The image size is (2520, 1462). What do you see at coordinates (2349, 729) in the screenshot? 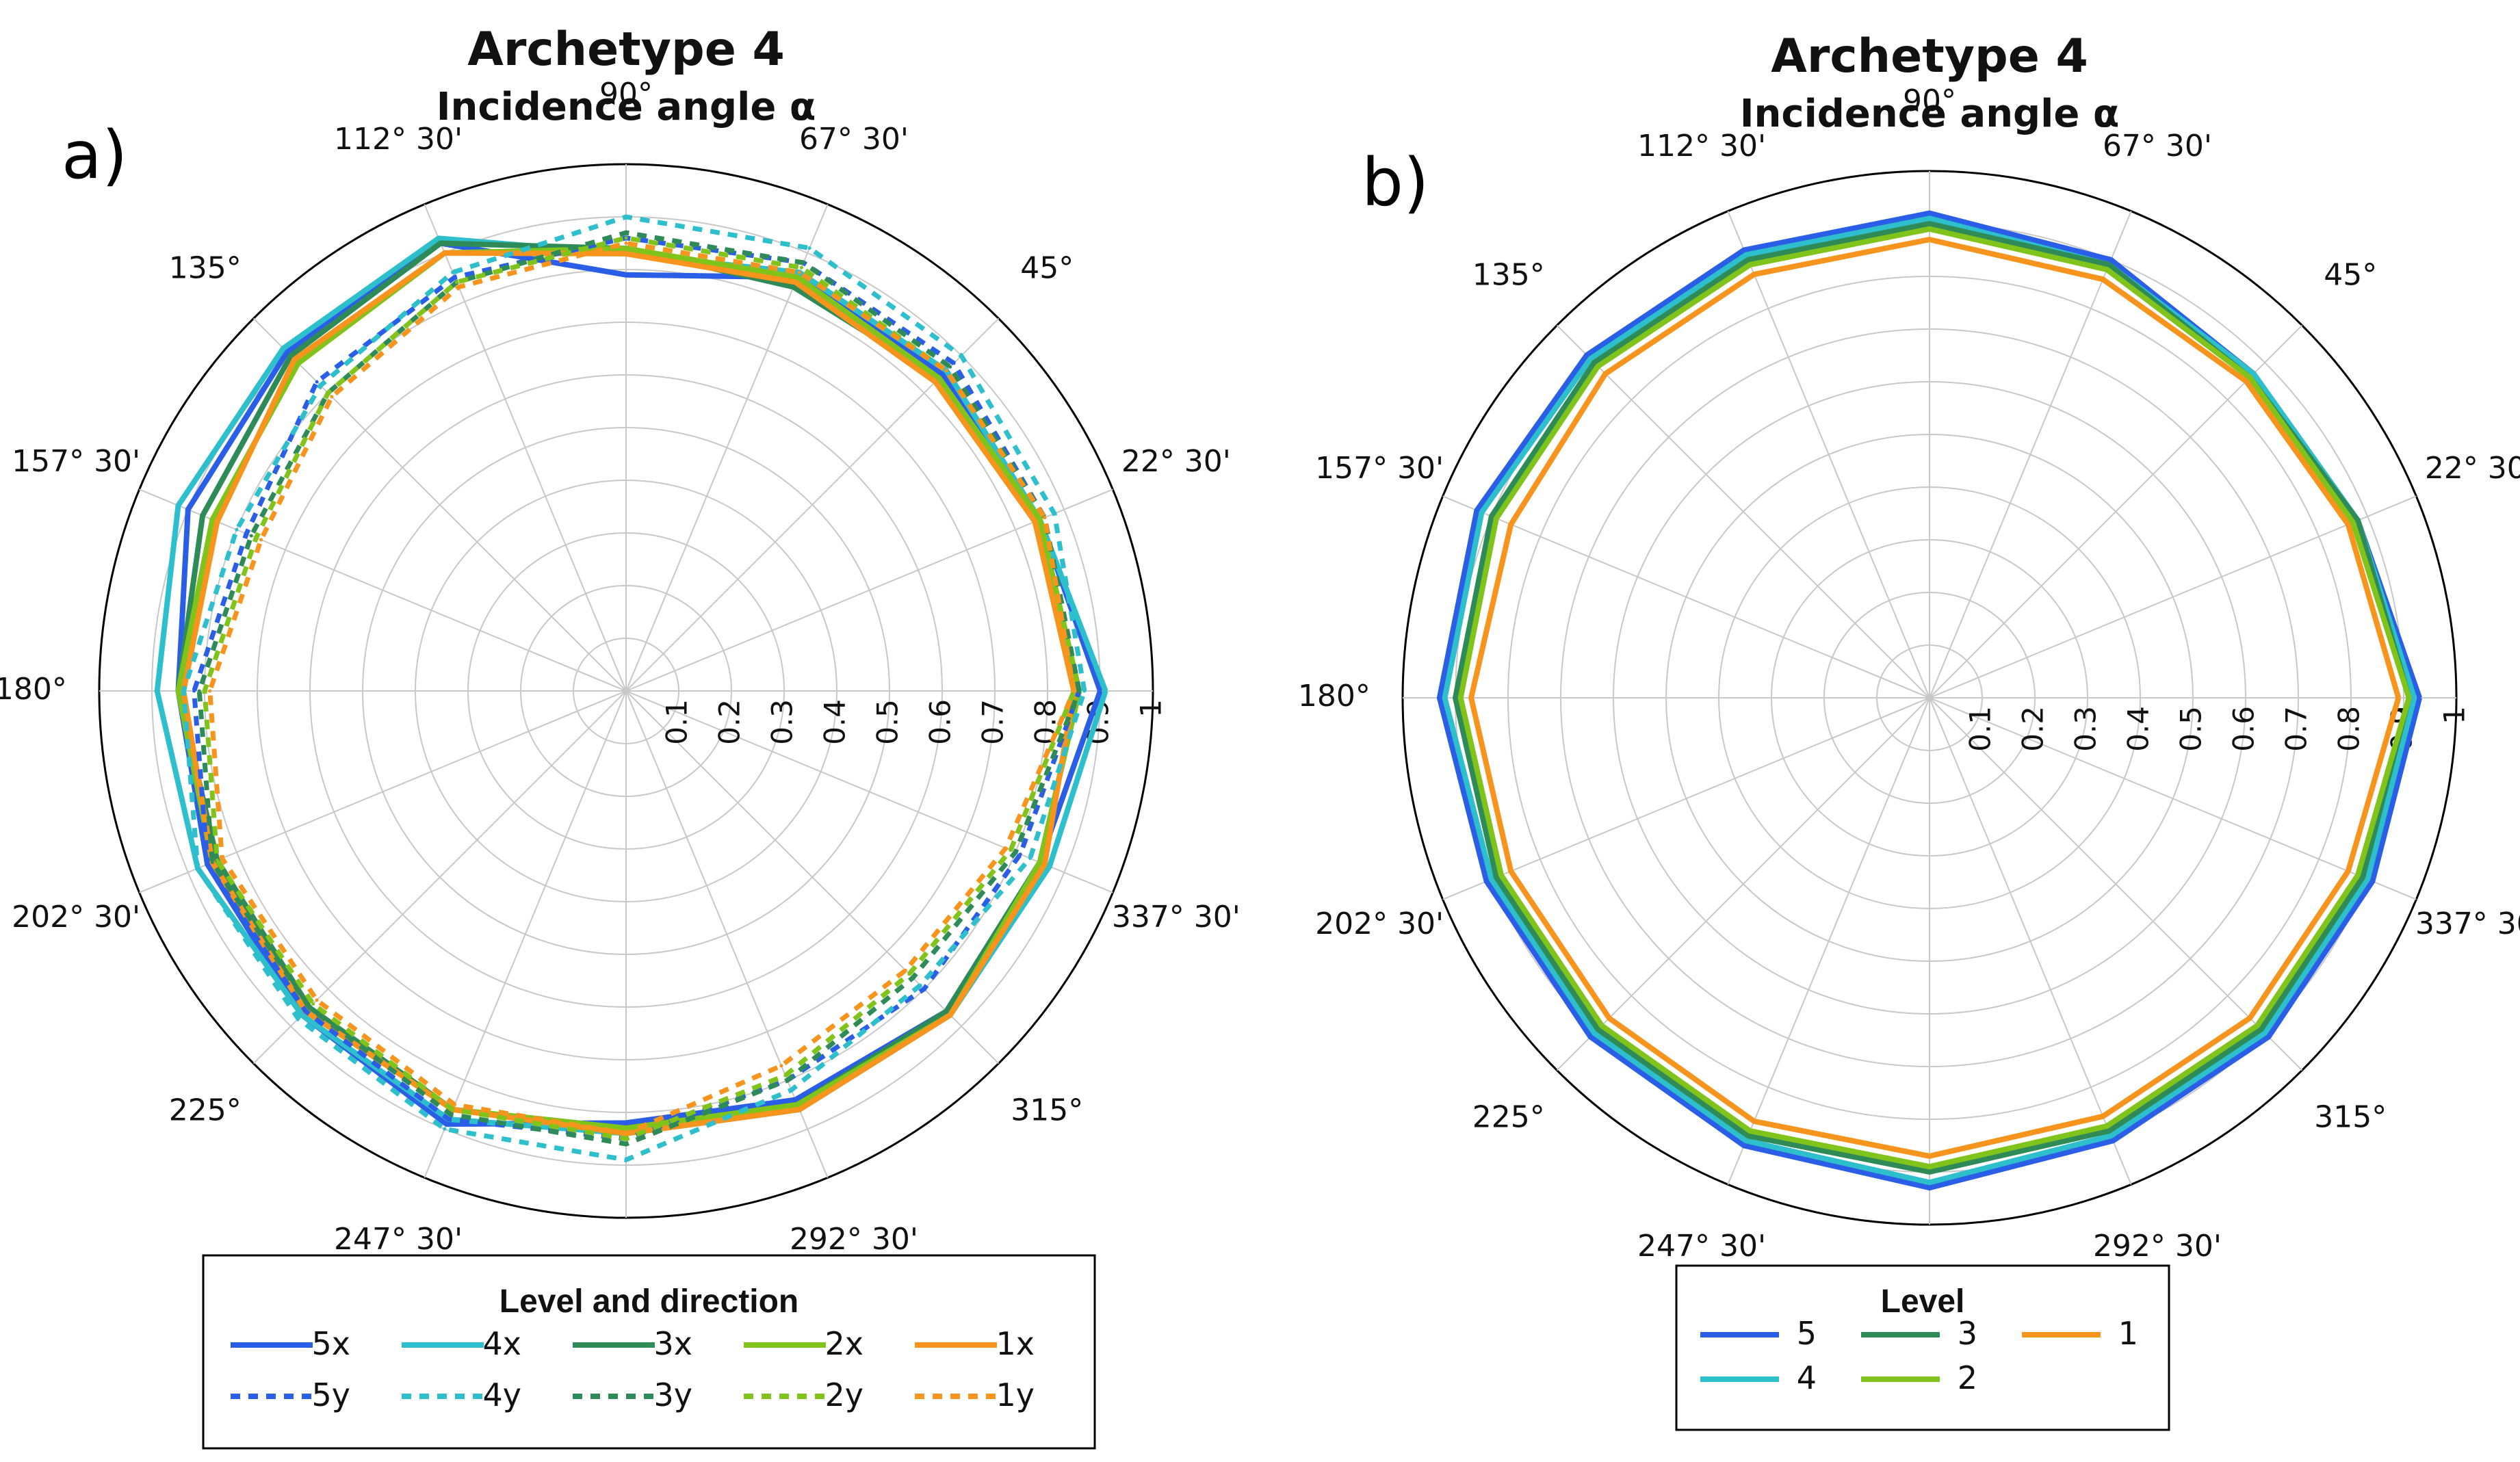
I see `radial-tick-label: 0.8` at bounding box center [2349, 729].